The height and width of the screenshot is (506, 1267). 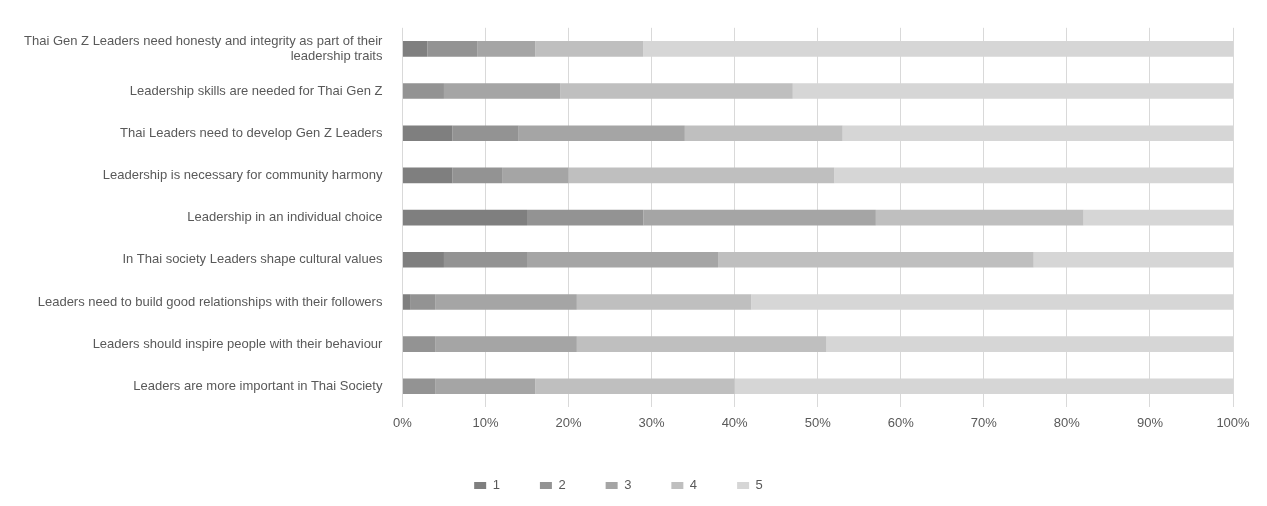 I want to click on y-tick-label: Leaders should inspire people with their behaviour, so click(x=238, y=343).